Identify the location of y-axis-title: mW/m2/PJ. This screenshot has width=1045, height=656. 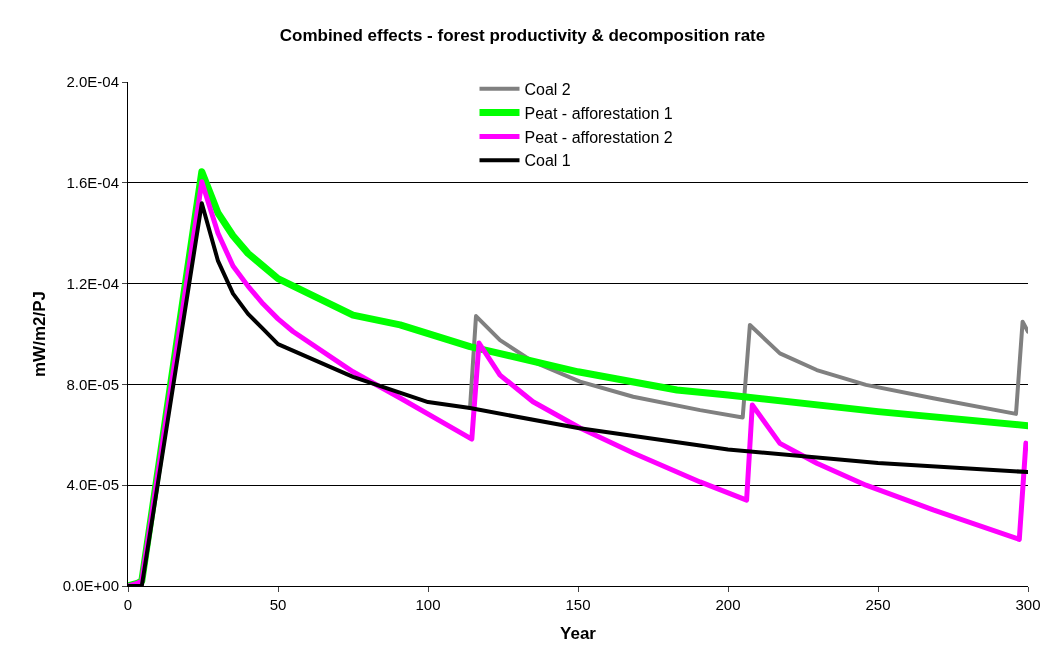
(40, 334).